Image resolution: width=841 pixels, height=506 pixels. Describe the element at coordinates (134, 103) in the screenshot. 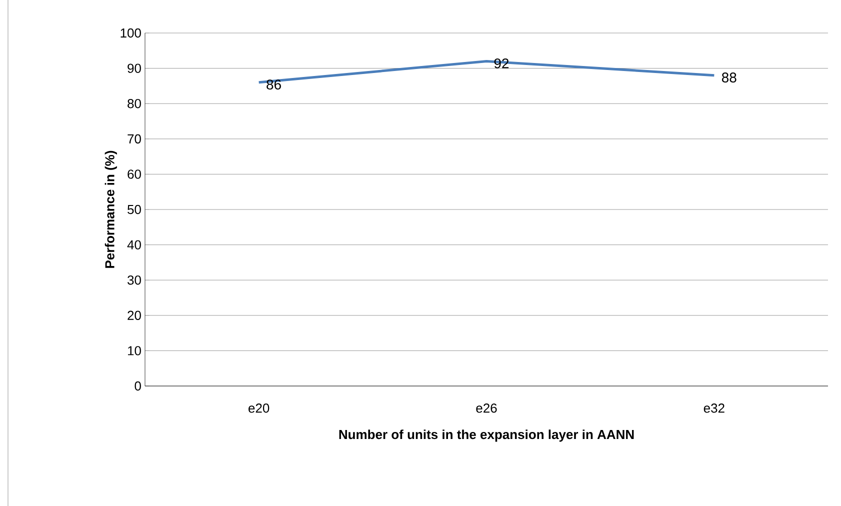

I see `y-tick-label: 80` at that location.